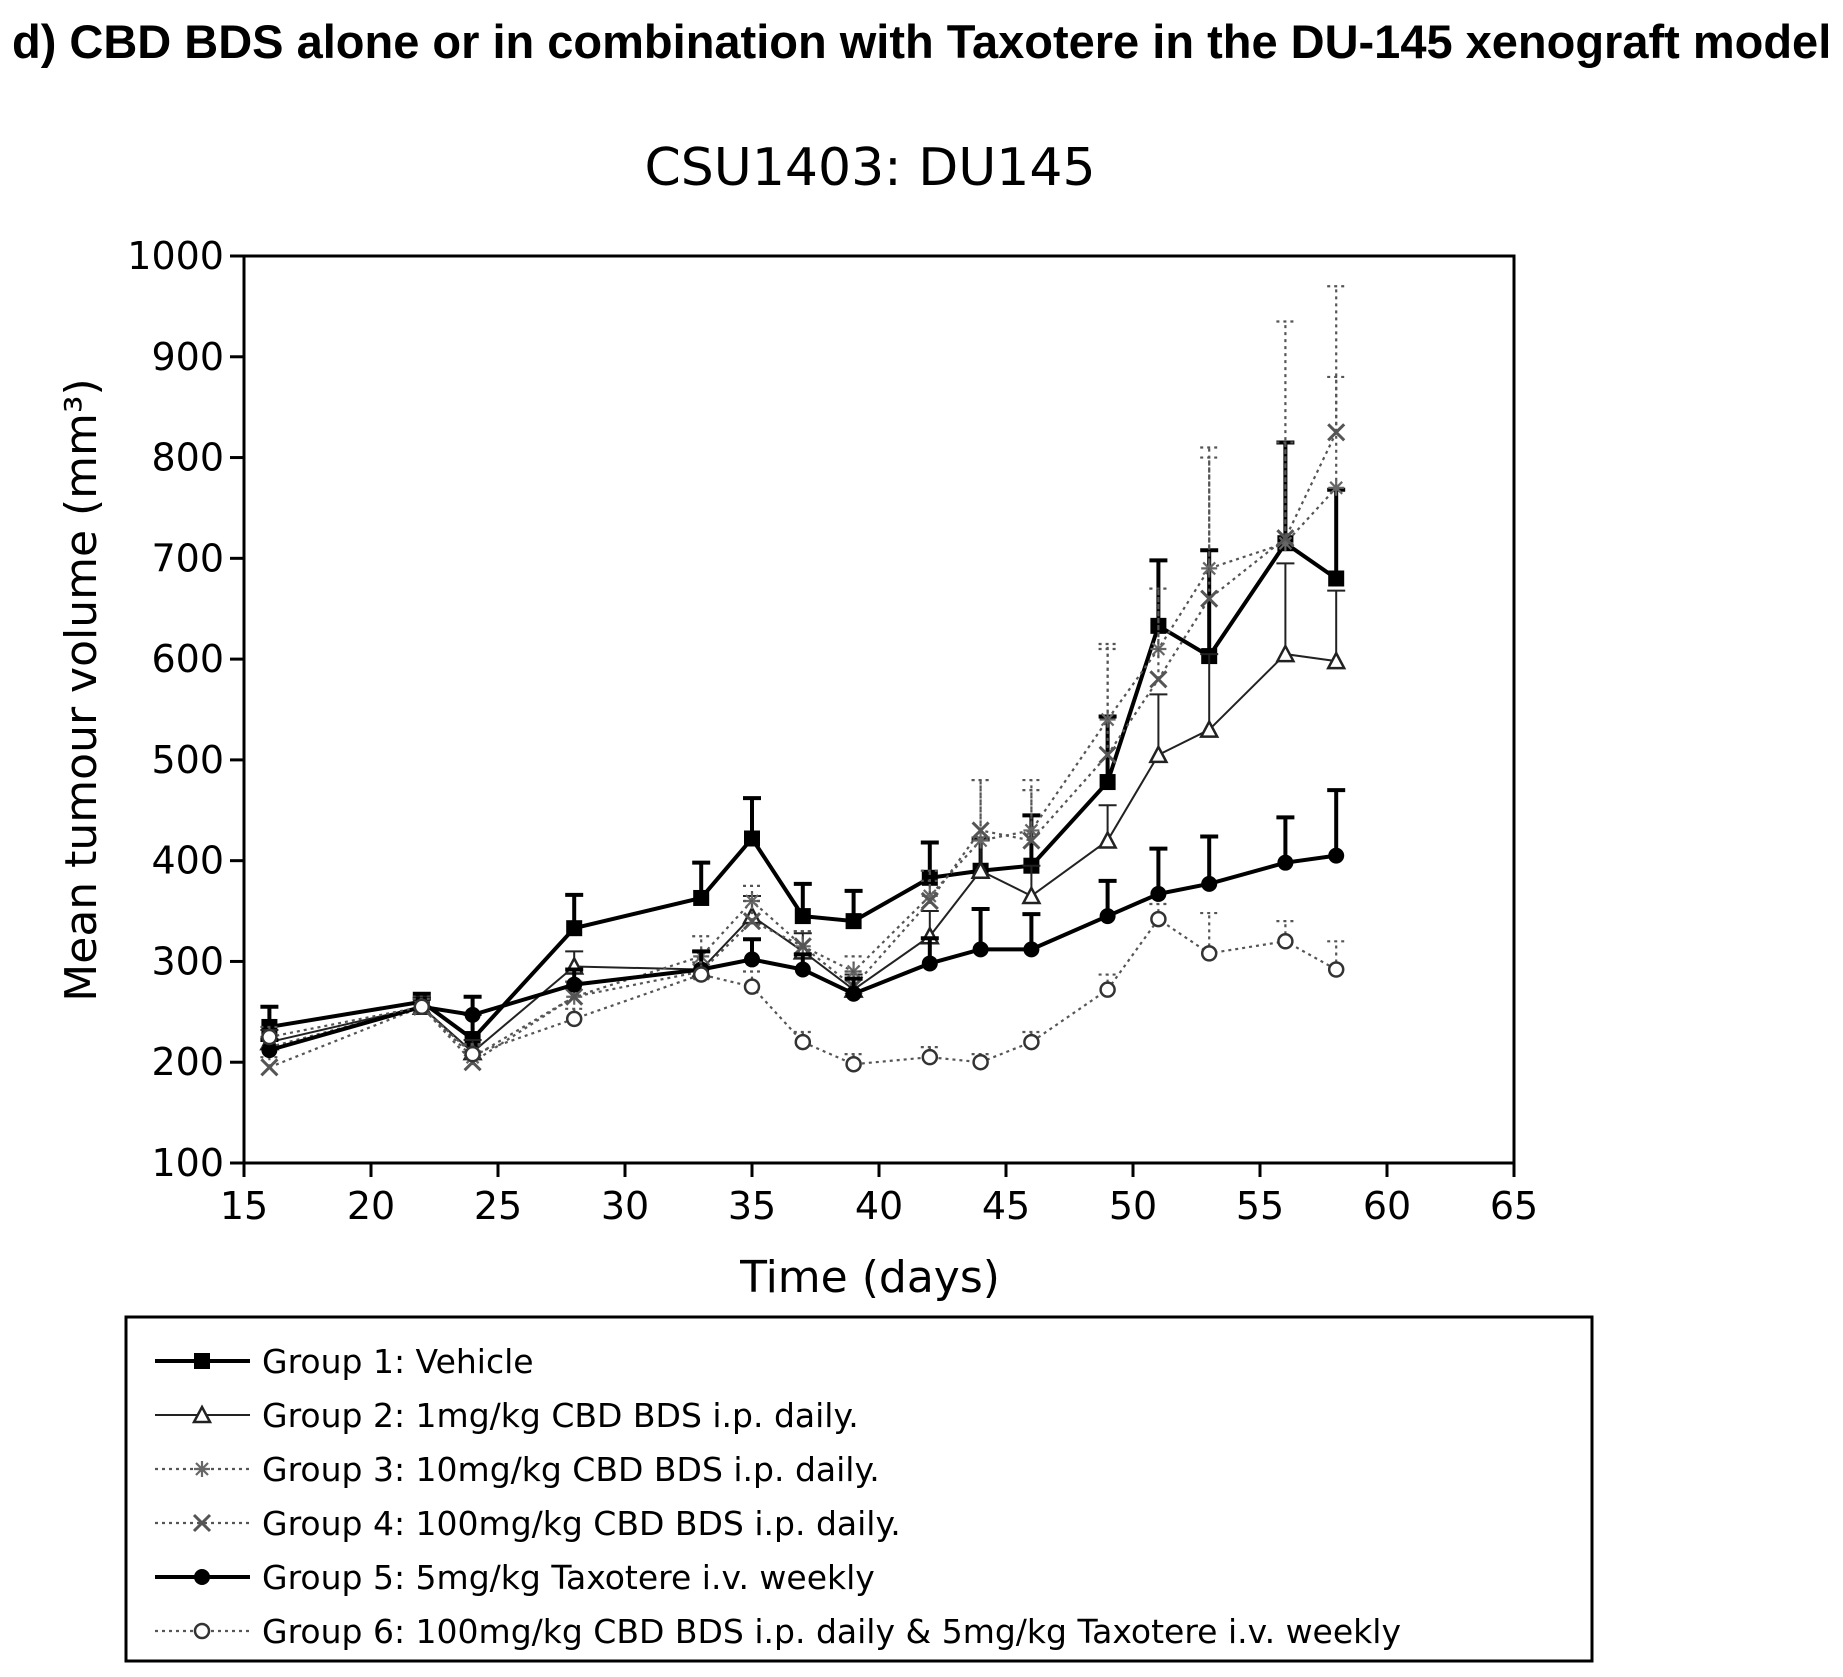  I want to click on x-tick-label: 30, so click(625, 1206).